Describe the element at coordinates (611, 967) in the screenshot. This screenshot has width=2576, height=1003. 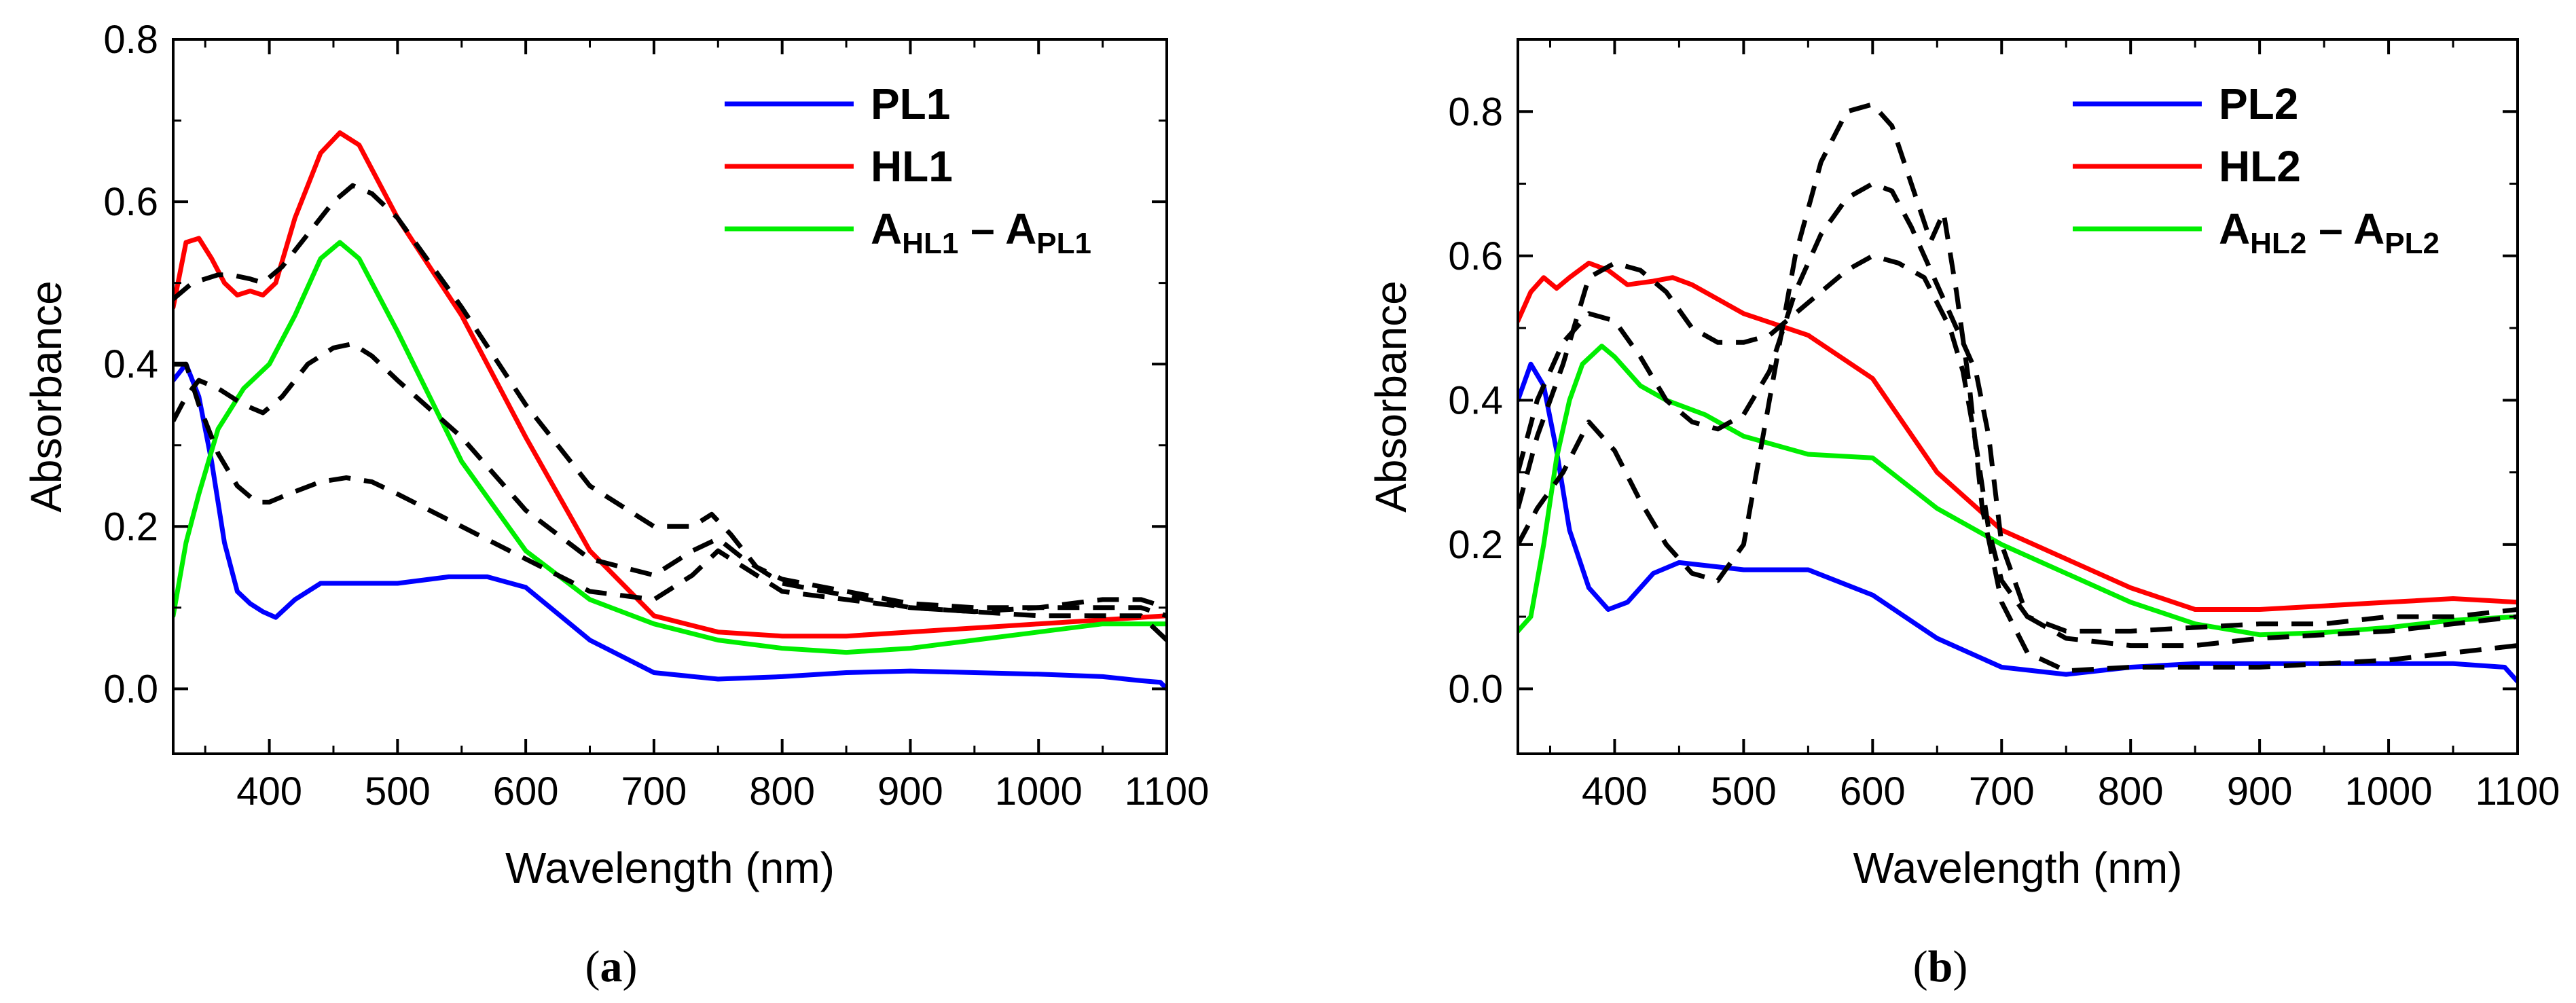
I see `panel-caption: (a)` at that location.